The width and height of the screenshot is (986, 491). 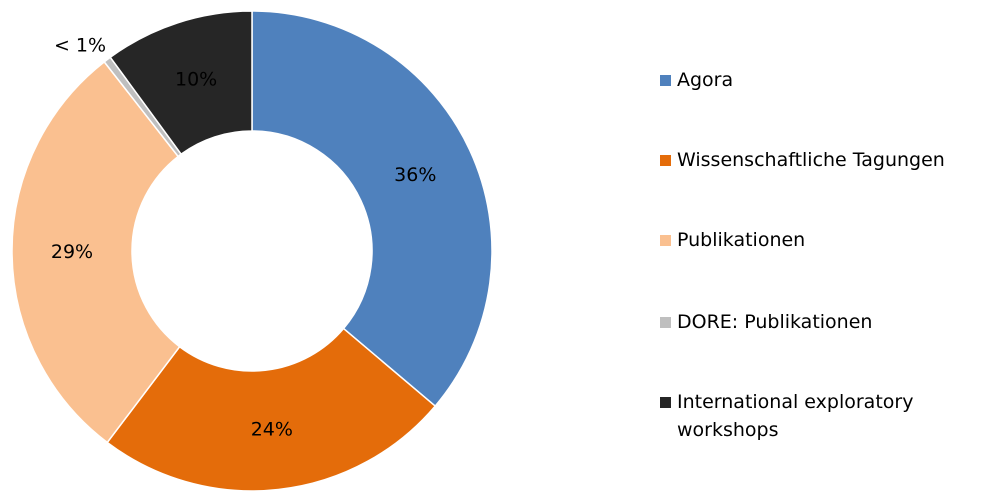 What do you see at coordinates (415, 175) in the screenshot?
I see `data-label: 36%` at bounding box center [415, 175].